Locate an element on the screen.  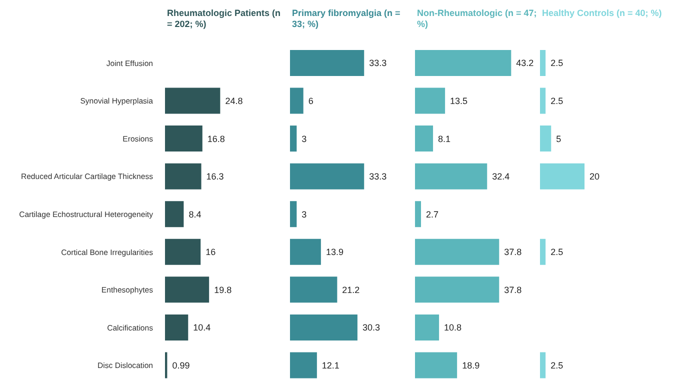
data-label: 13.5 is located at coordinates (459, 101).